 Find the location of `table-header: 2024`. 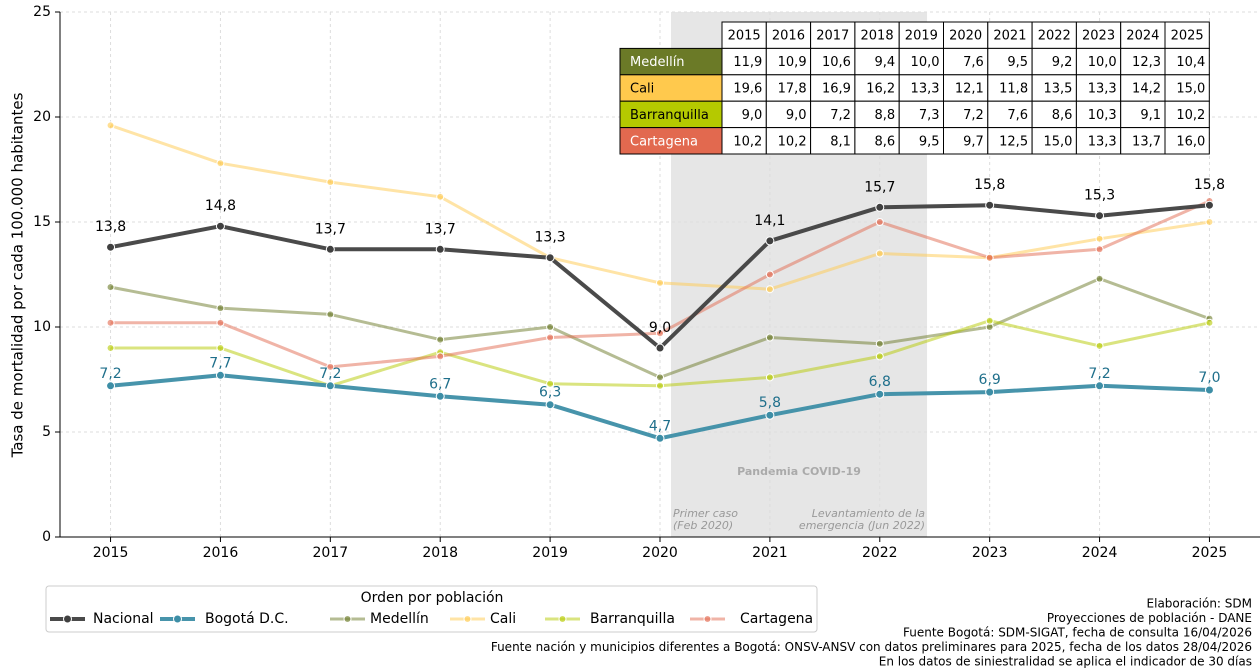

table-header: 2024 is located at coordinates (1142, 36).